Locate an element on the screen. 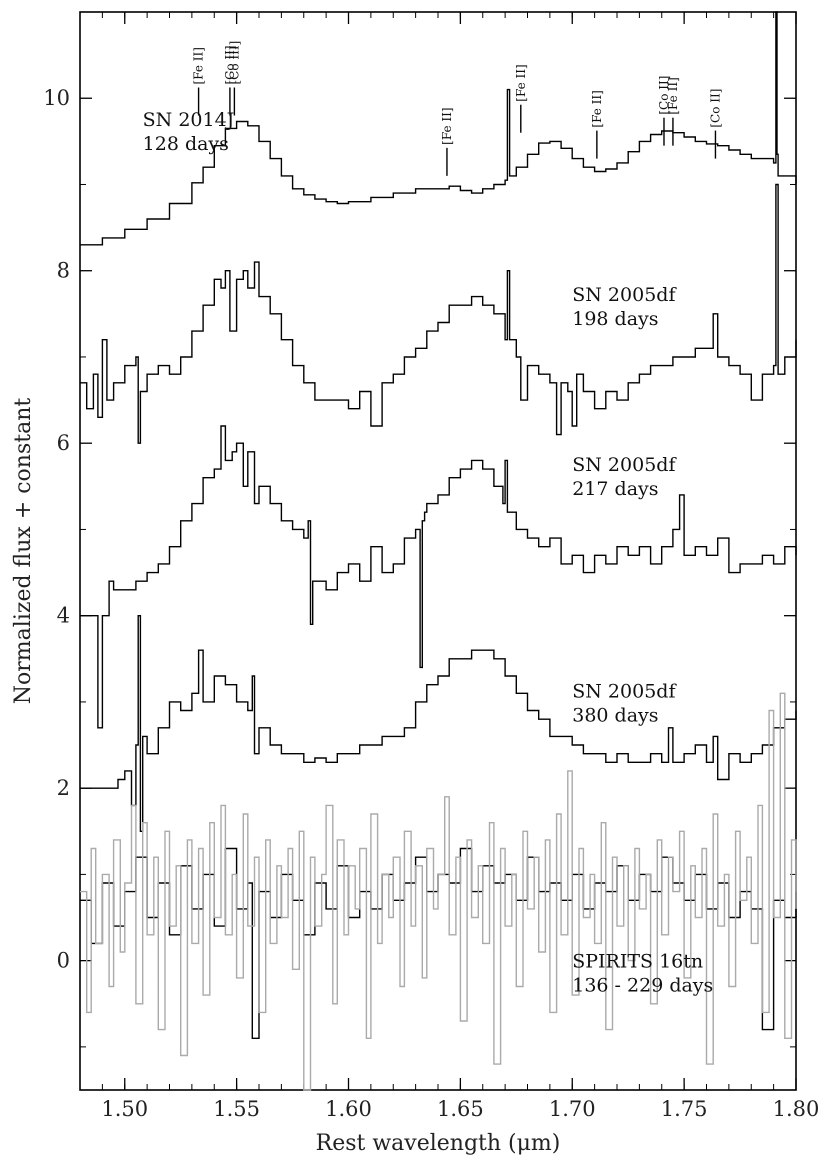  line-id-label: [Co III] is located at coordinates (234, 63).